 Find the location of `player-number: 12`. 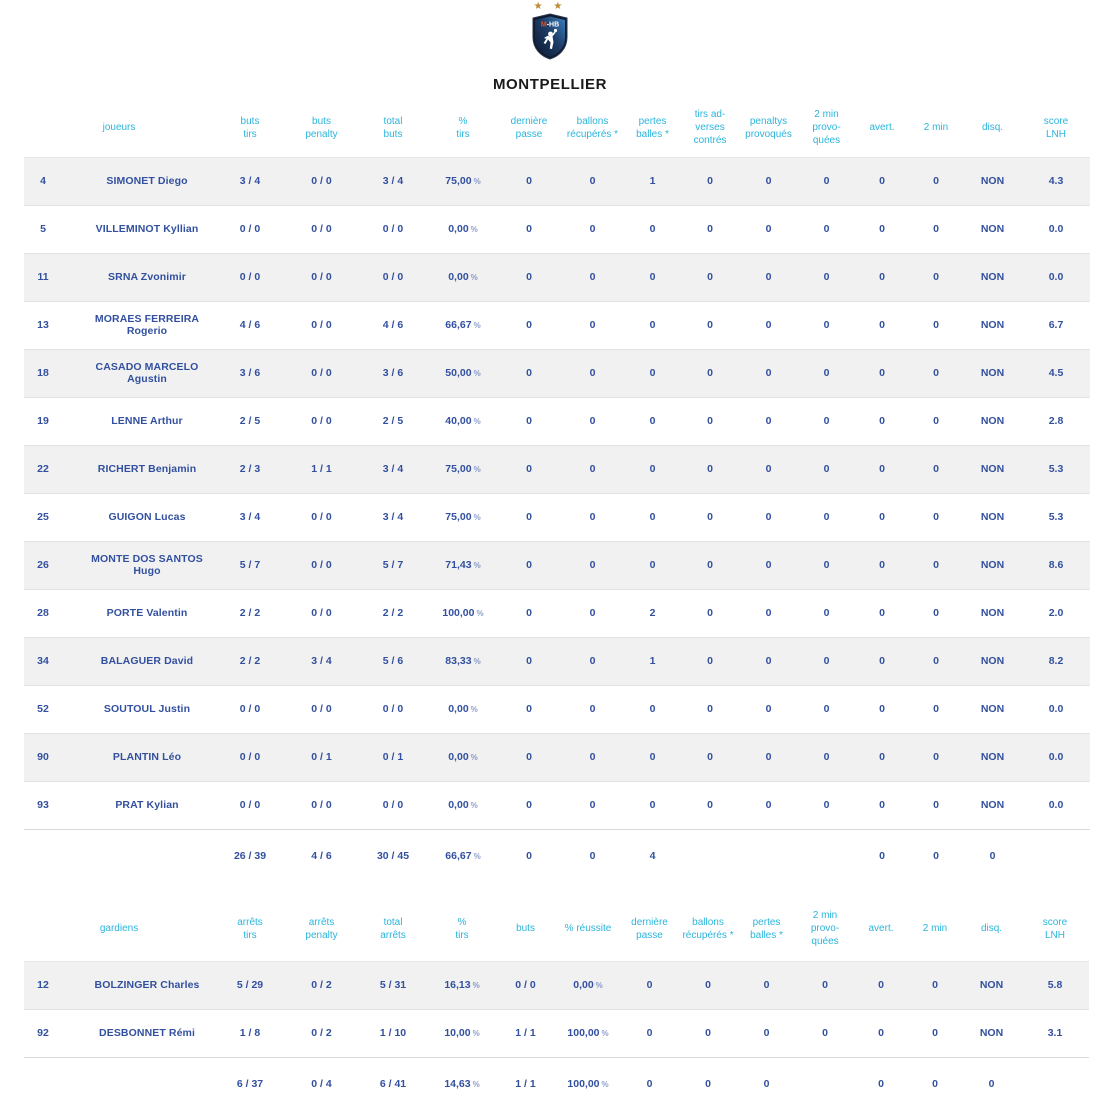

player-number: 12 is located at coordinates (43, 985).